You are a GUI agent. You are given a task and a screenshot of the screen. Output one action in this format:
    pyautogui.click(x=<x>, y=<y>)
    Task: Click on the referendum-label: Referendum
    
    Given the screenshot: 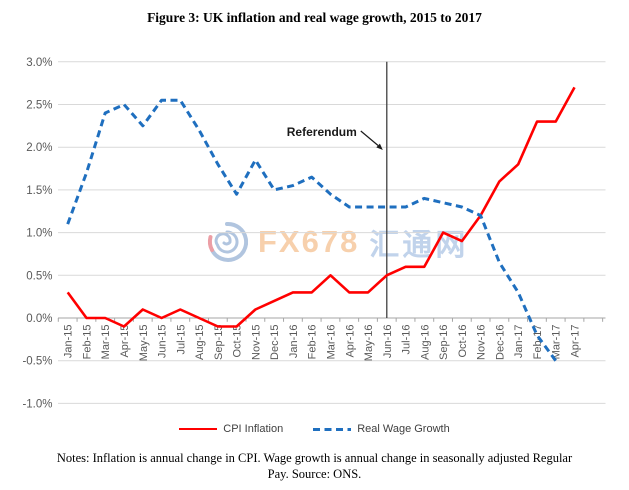 What is the action you would take?
    pyautogui.click(x=322, y=132)
    